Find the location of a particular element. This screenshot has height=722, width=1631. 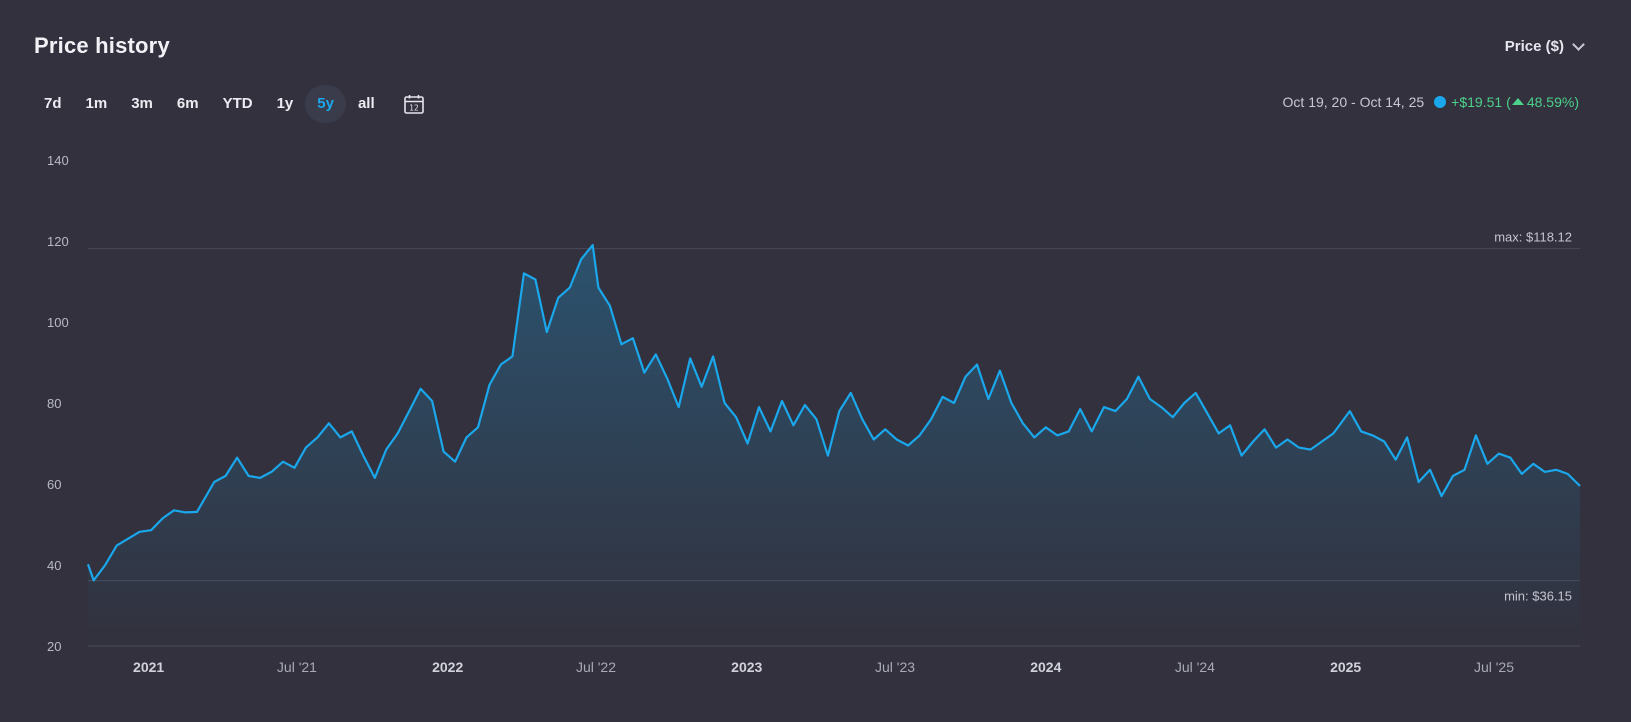

metric-dropdown-label: Price ($) is located at coordinates (1534, 46).